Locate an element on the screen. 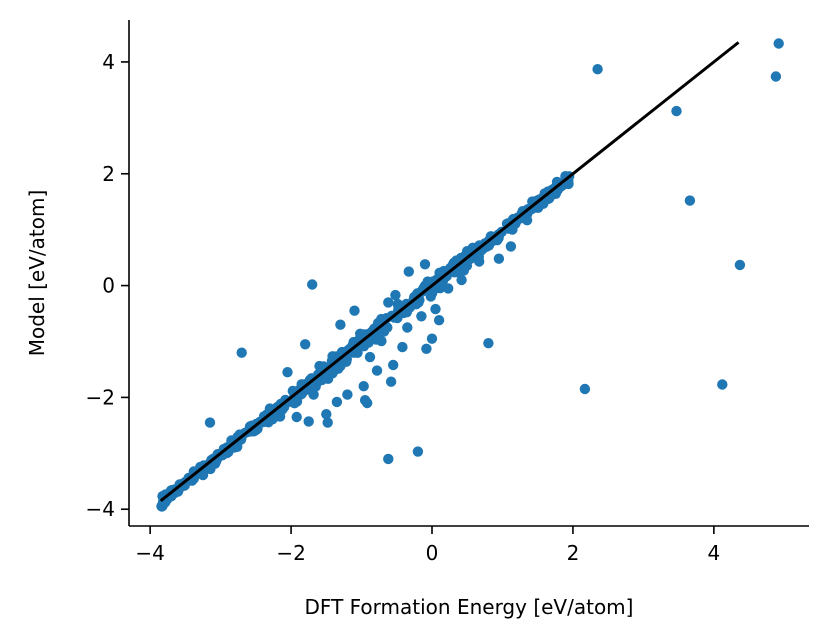 This screenshot has width=830, height=642. x-axis-ticks: −4 −2 0 2 4 is located at coordinates (427, 545).